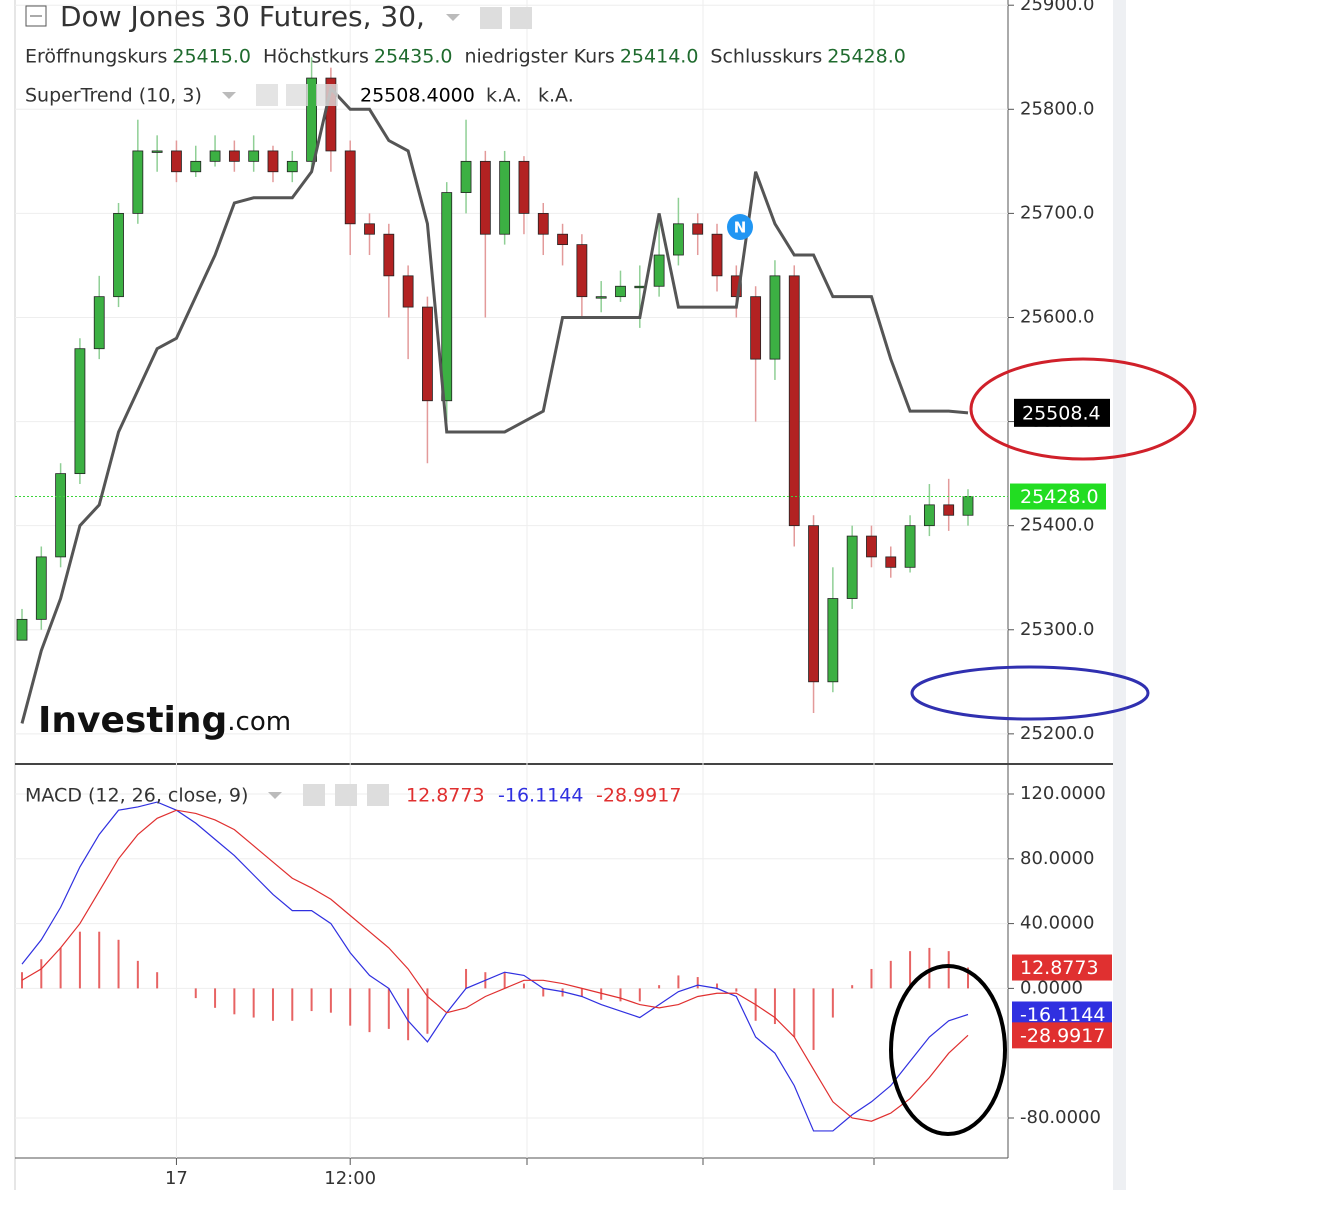 The height and width of the screenshot is (1212, 1326). Describe the element at coordinates (36, 16) in the screenshot. I see `collapse-icon` at that location.